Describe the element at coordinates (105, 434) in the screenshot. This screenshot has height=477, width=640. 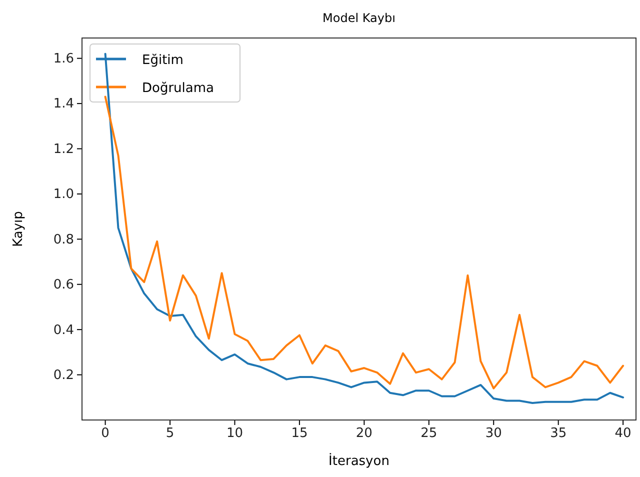
I see `x-tick-label: 0` at that location.